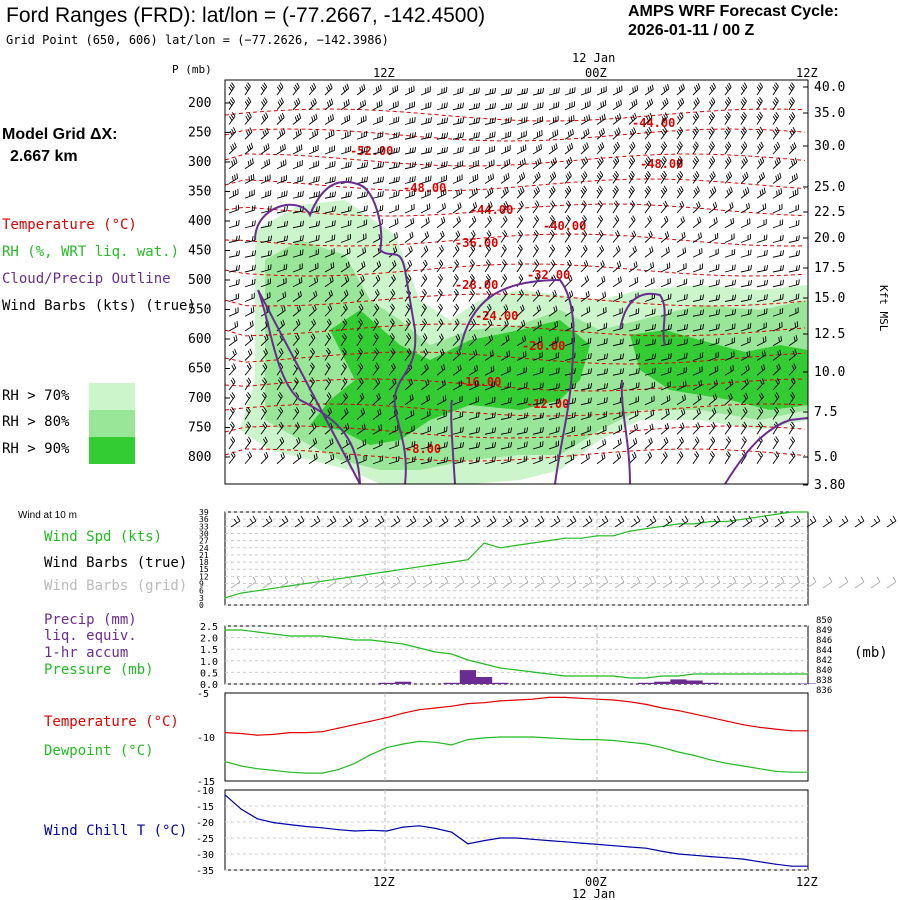  Describe the element at coordinates (112, 396) in the screenshot. I see `legend-rh70-swatch` at that location.